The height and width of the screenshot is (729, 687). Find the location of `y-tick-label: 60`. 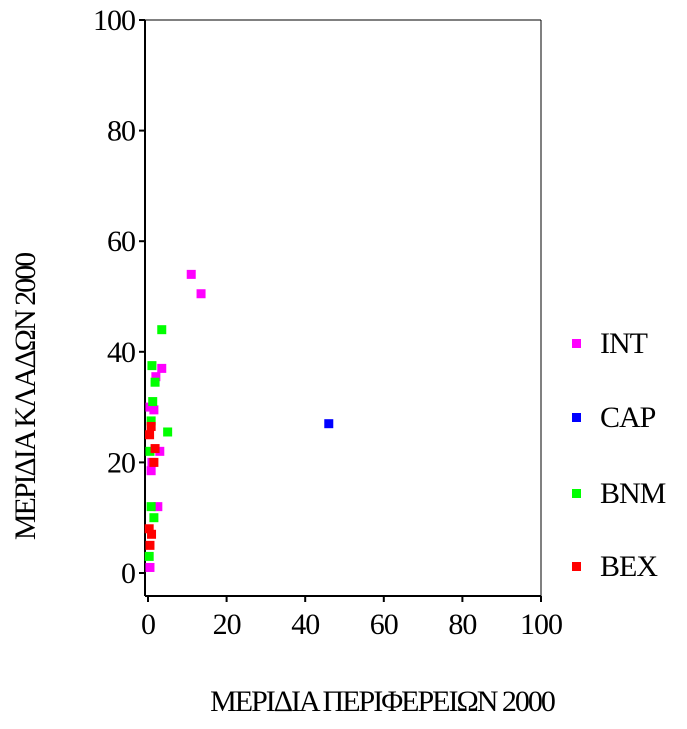

y-tick-label: 60 is located at coordinates (121, 241).